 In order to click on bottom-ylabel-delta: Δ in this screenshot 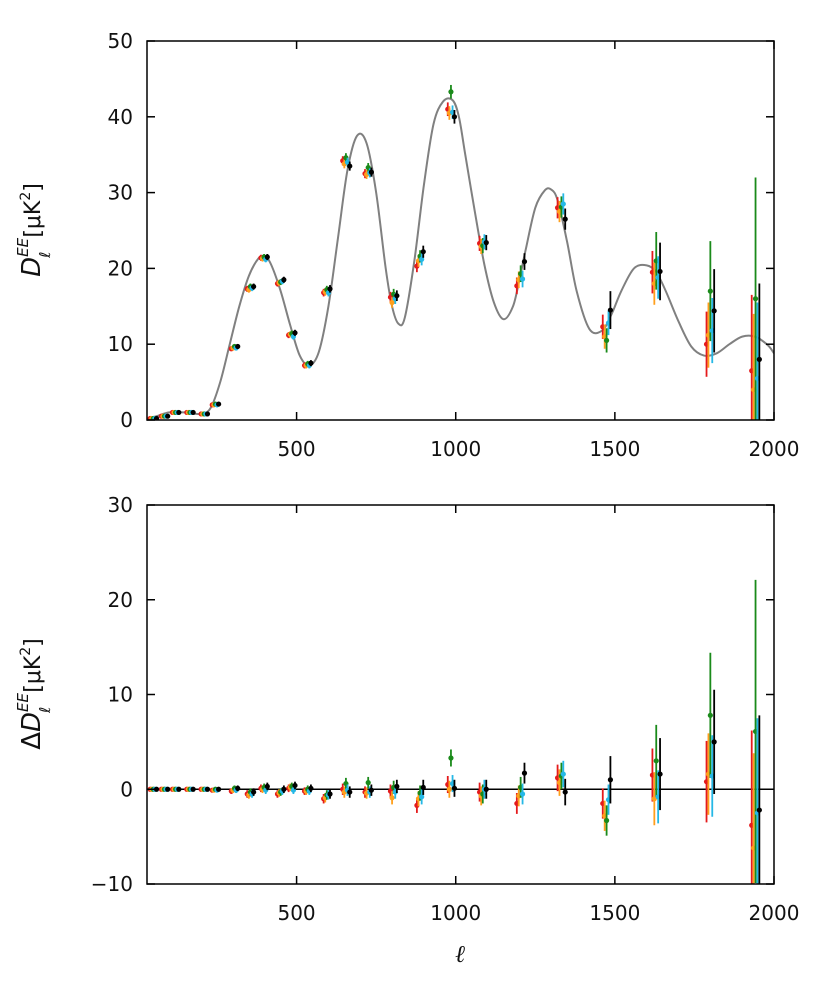, I will do `click(32, 741)`.